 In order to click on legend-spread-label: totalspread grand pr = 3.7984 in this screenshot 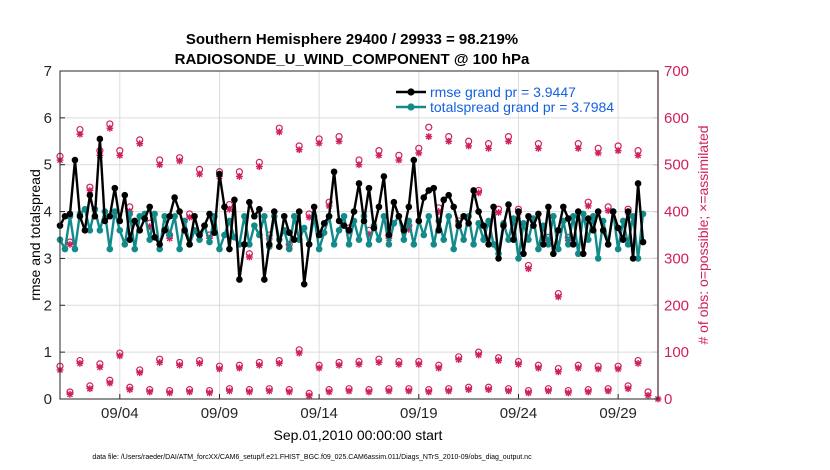, I will do `click(522, 107)`.